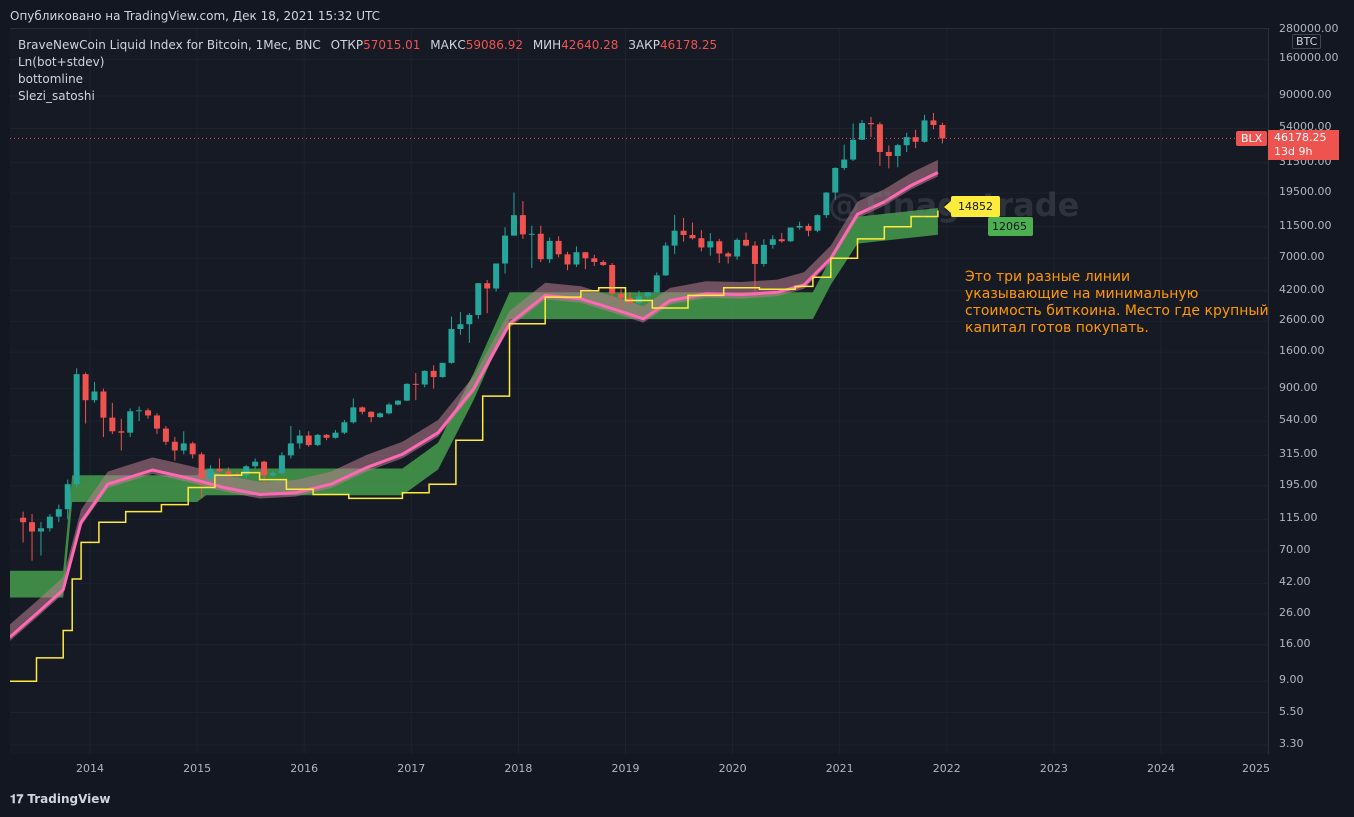 Image resolution: width=1354 pixels, height=817 pixels. What do you see at coordinates (1298, 420) in the screenshot?
I see `price-tick-12: 540.00` at bounding box center [1298, 420].